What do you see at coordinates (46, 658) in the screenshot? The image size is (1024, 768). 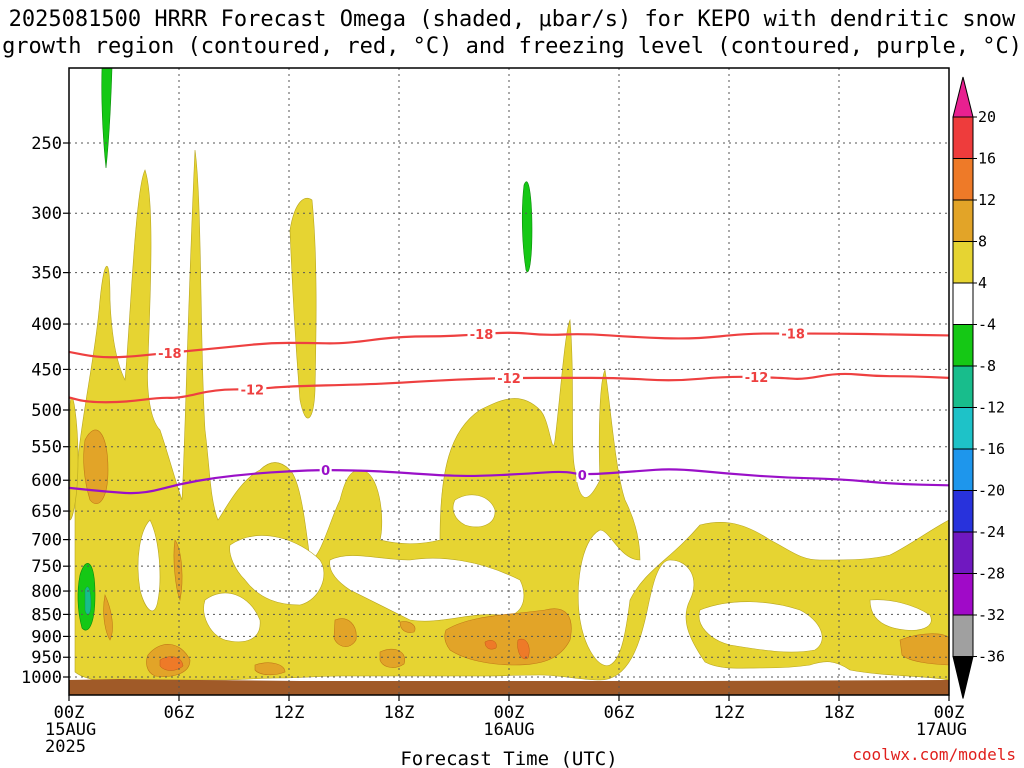 I see `y-tick-label: 950` at bounding box center [46, 658].